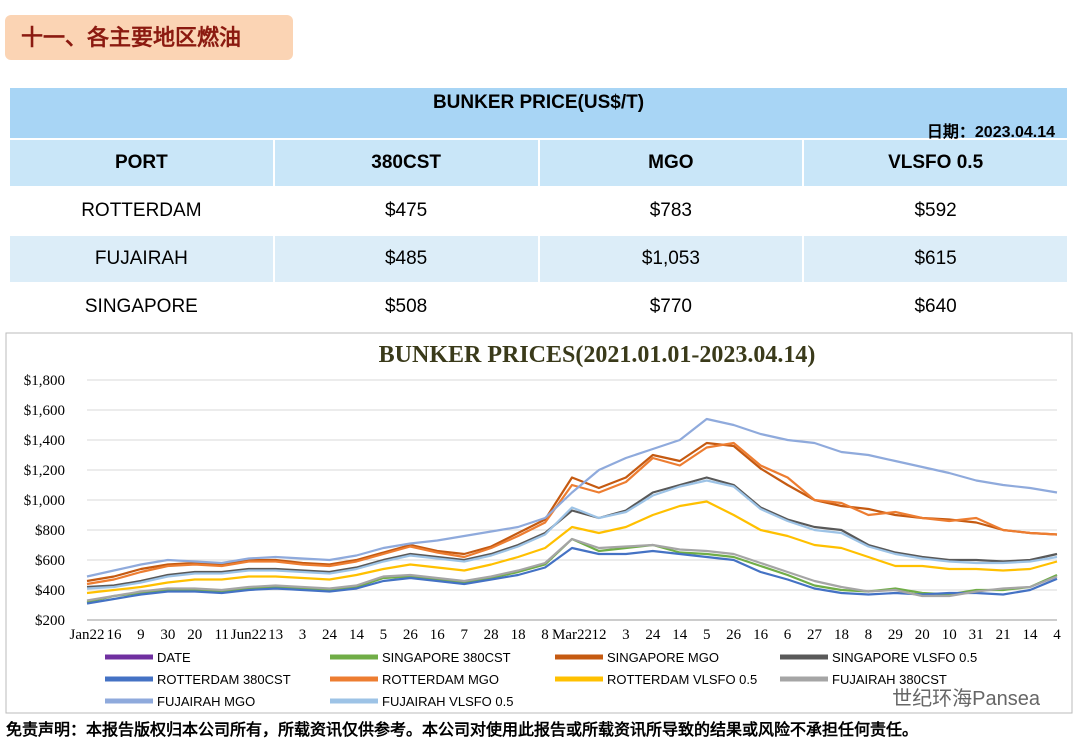 This screenshot has height=747, width=1077. What do you see at coordinates (464, 635) in the screenshot?
I see `x-tick-label: 7` at bounding box center [464, 635].